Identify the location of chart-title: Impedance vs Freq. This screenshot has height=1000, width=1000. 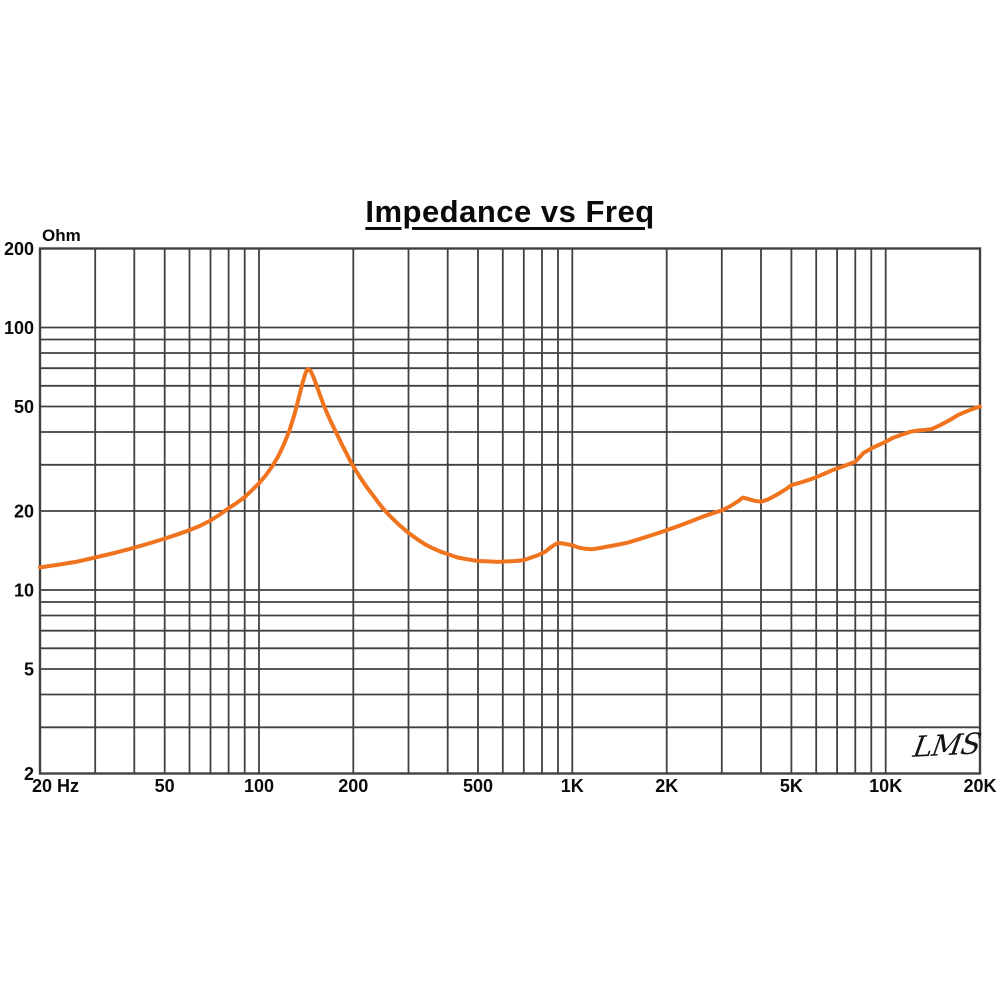
(510, 211).